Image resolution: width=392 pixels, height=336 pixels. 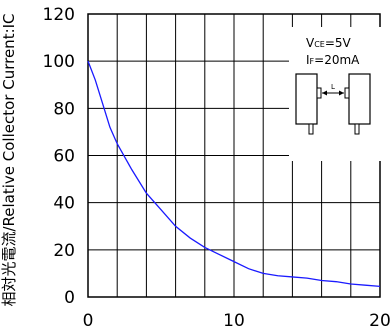 What do you see at coordinates (59, 15) in the screenshot?
I see `y-tick-label: 120` at bounding box center [59, 15].